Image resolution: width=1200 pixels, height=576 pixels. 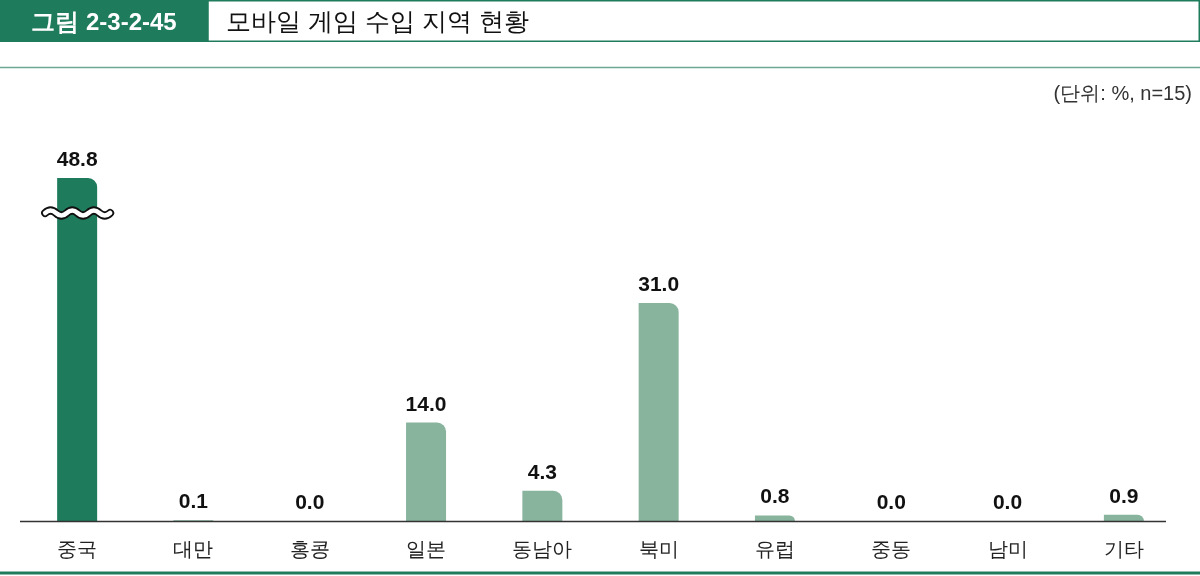 What do you see at coordinates (377, 21) in the screenshot?
I see `title: 모바일 게임 수입 지역 현황` at bounding box center [377, 21].